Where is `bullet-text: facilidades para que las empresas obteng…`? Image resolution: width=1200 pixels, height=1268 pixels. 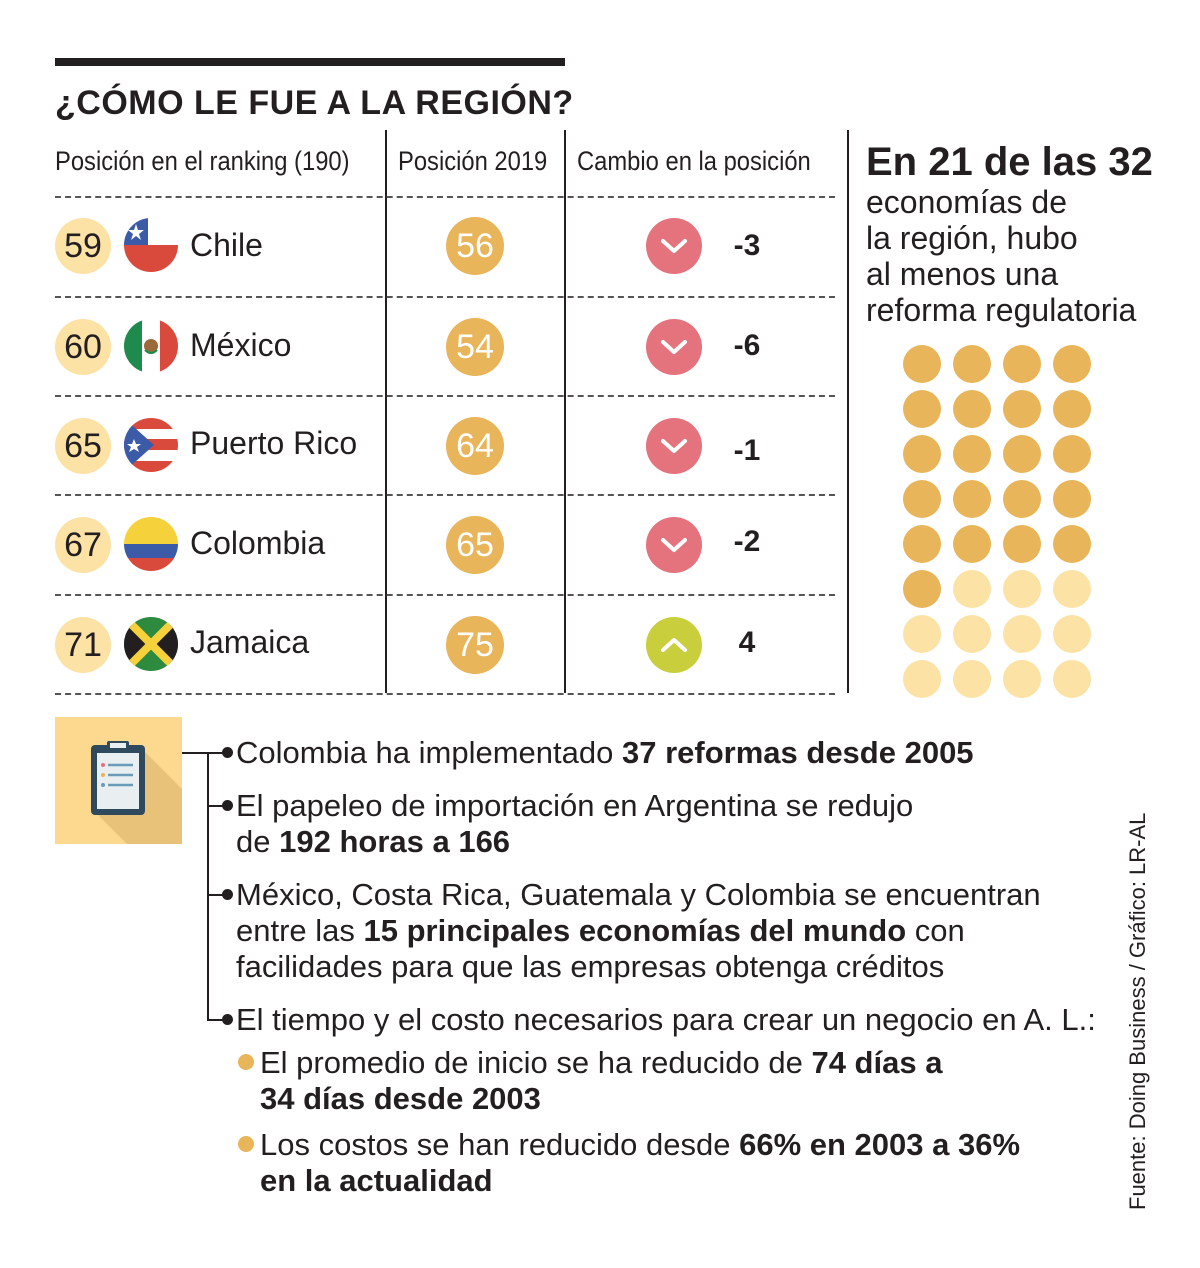
bullet-text: facilidades para que las empresas obteng… is located at coordinates (590, 966).